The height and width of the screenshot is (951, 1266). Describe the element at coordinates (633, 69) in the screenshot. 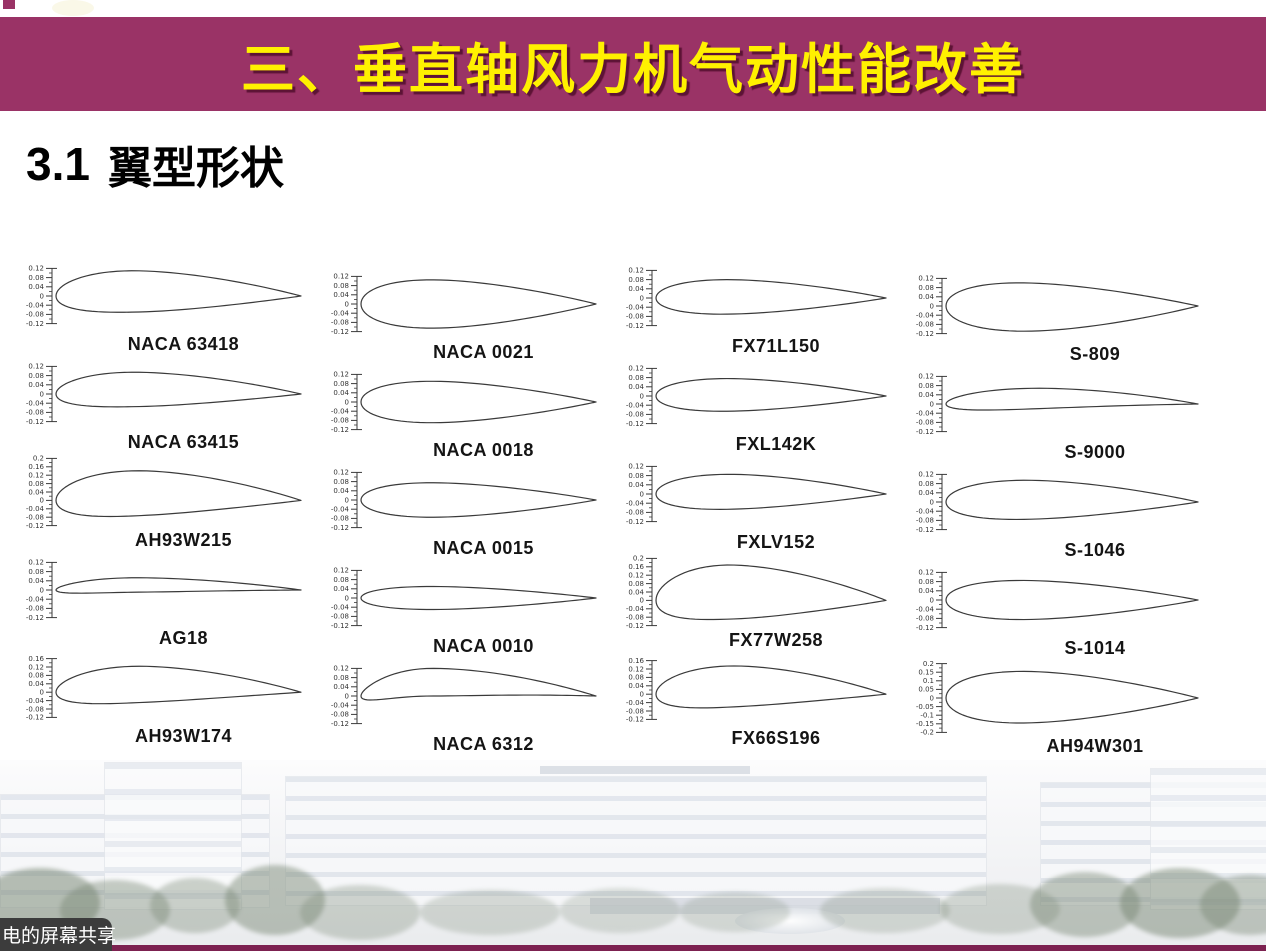

I see `slide-title: 三、垂直轴风力机气动性能改善` at that location.